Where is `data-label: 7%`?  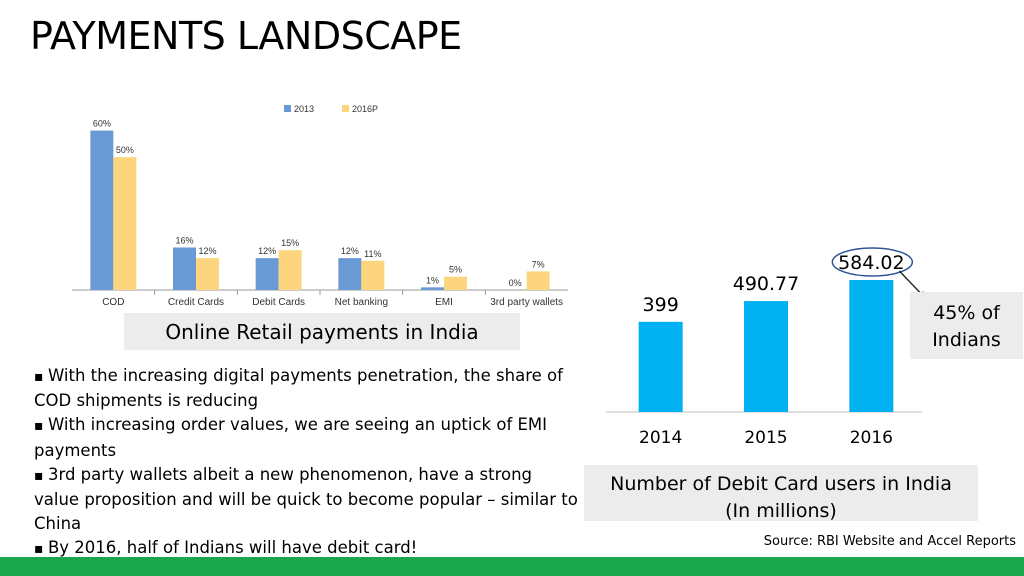
data-label: 7% is located at coordinates (538, 264).